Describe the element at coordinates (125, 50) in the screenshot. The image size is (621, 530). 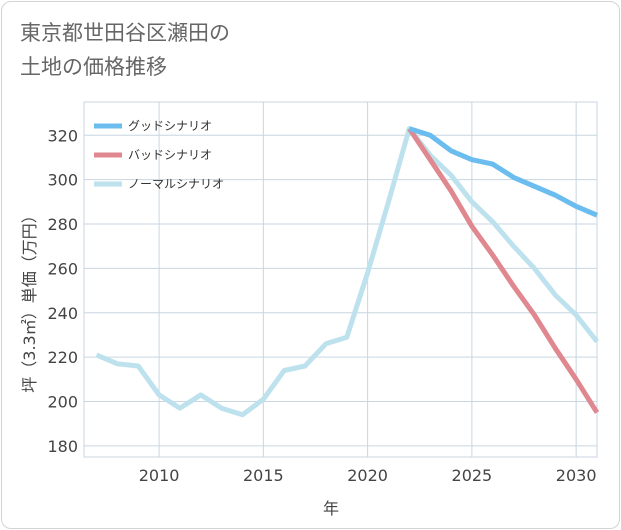
I see `chart-title: 東京都世田谷区瀬田の 土地の価格推移` at that location.